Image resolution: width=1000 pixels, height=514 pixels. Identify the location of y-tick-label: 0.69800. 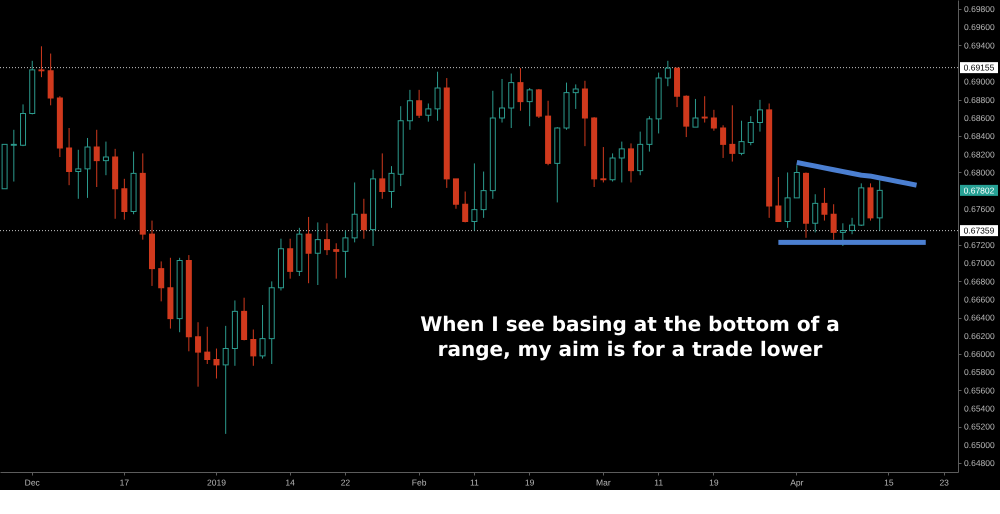
(979, 9).